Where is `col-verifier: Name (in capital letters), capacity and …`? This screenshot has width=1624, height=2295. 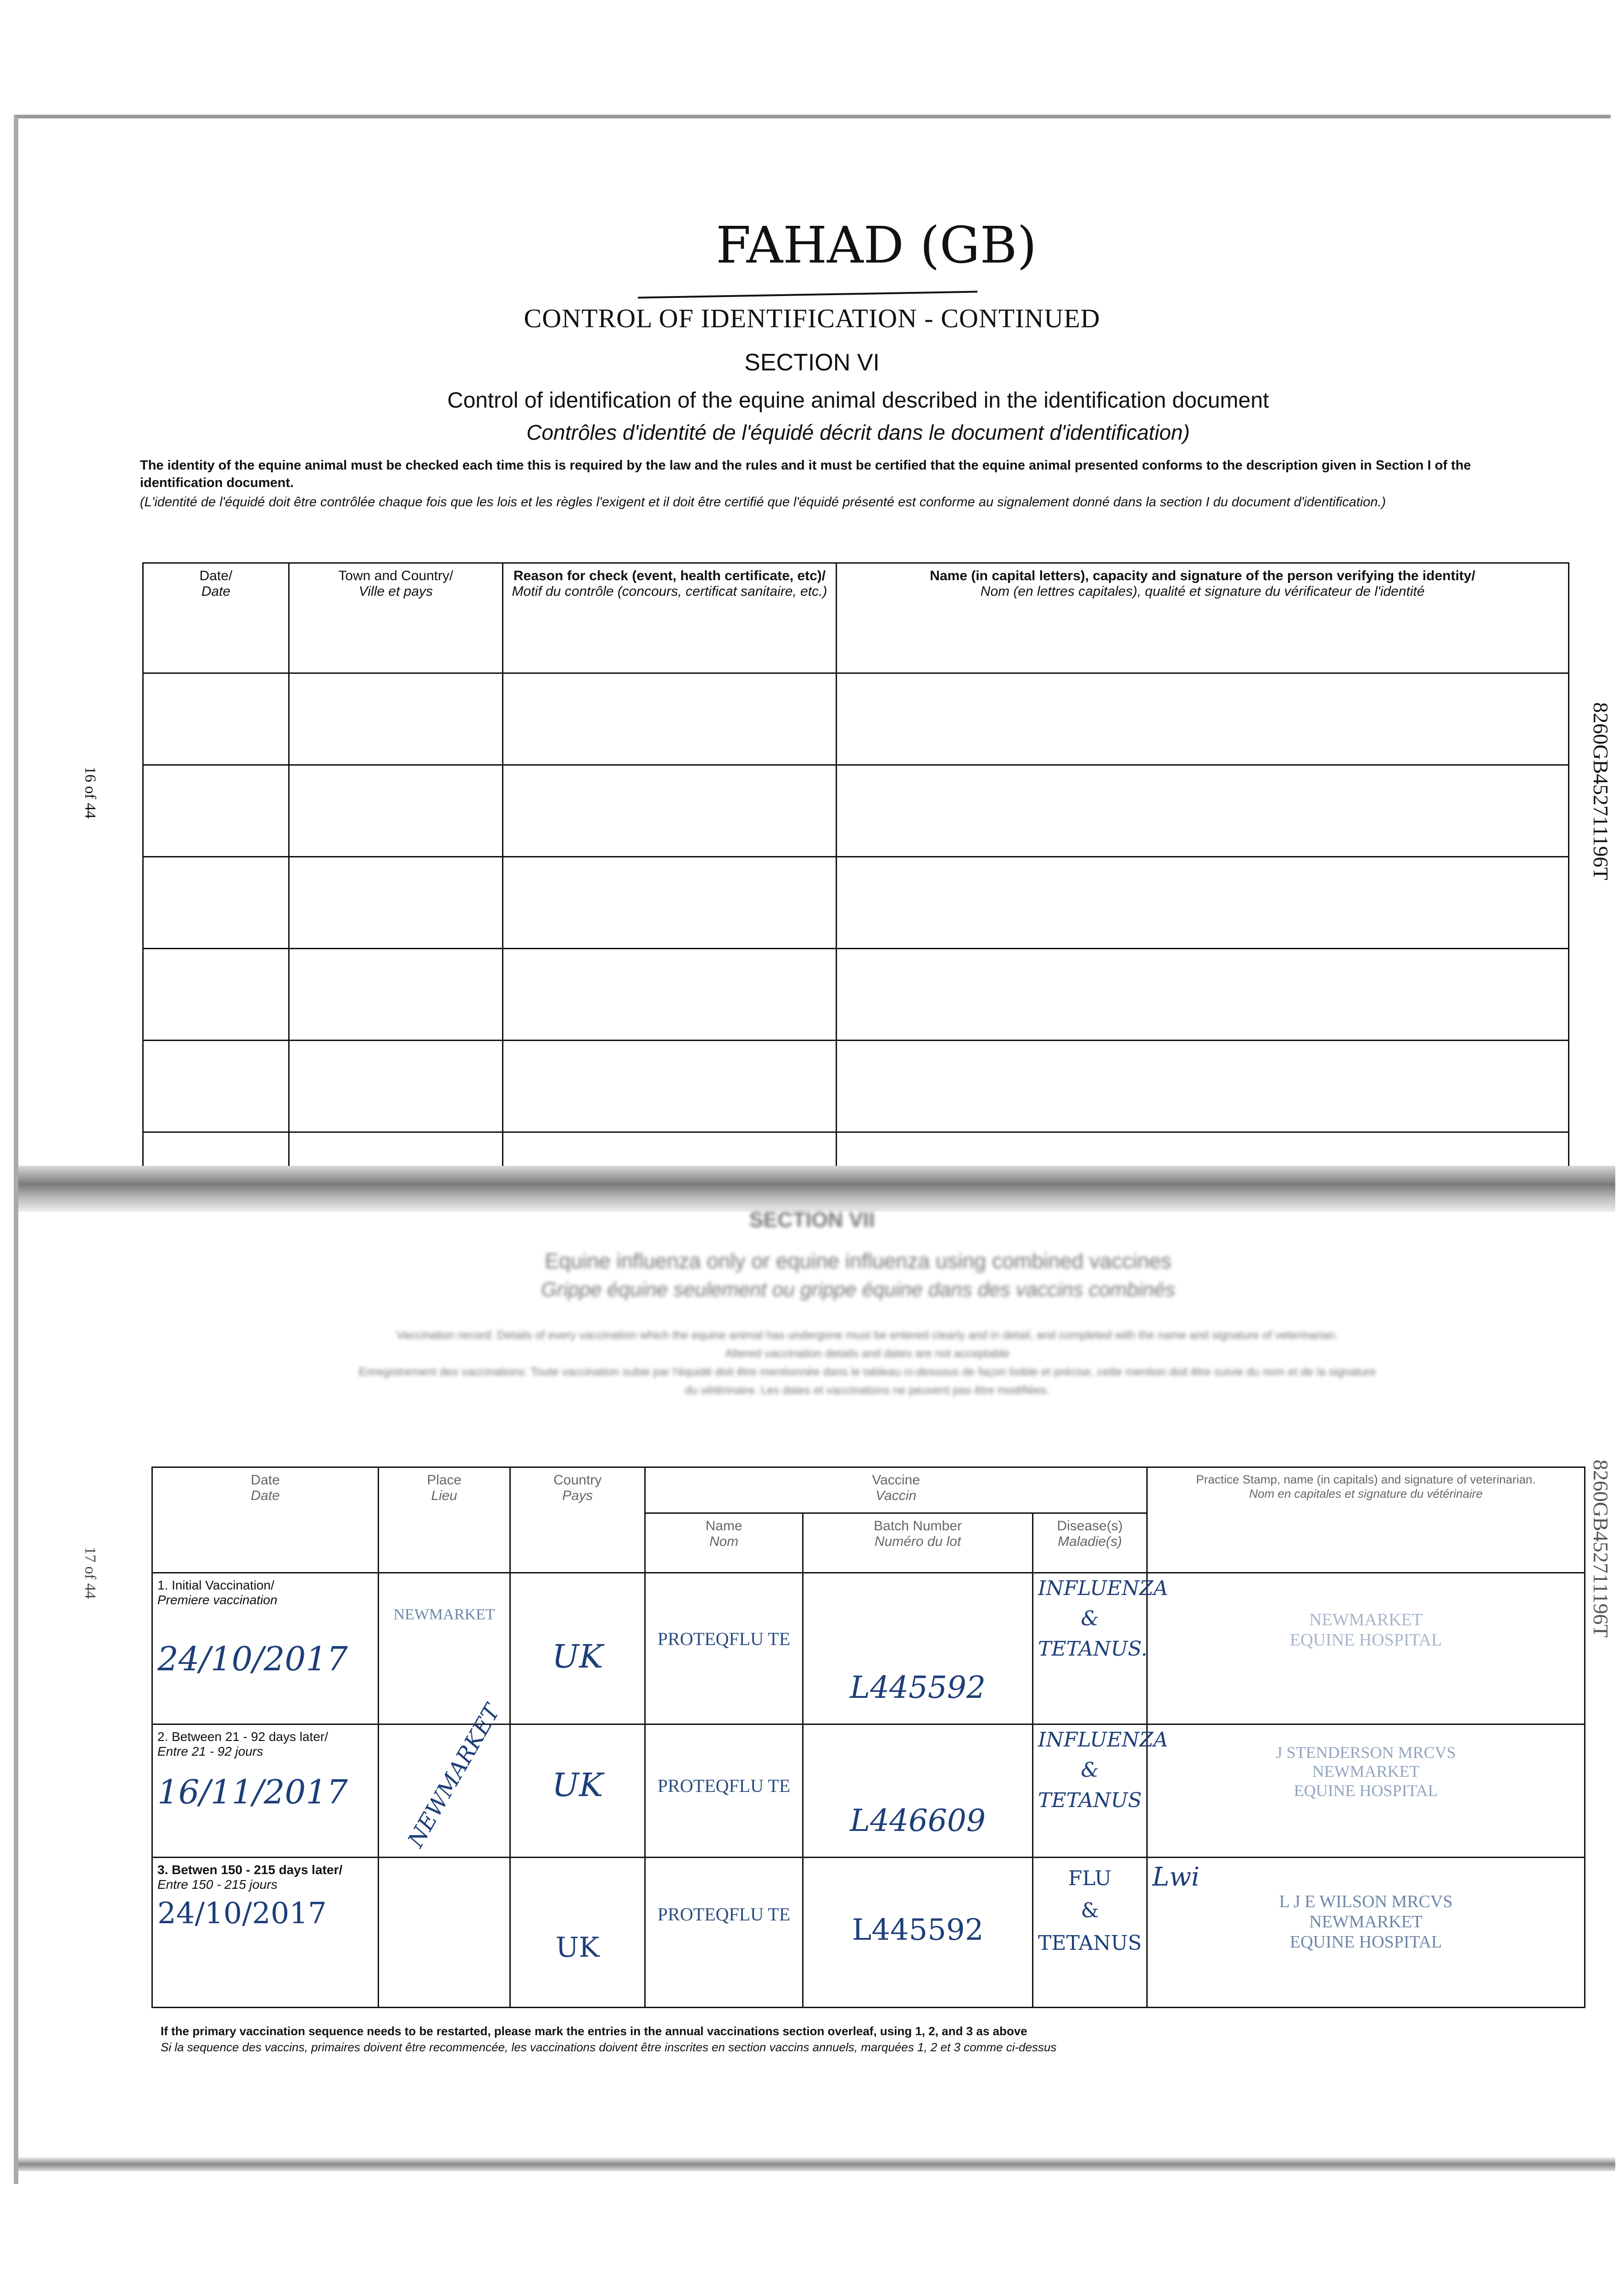
col-verifier: Name (in capital letters), capacity and … is located at coordinates (1202, 618).